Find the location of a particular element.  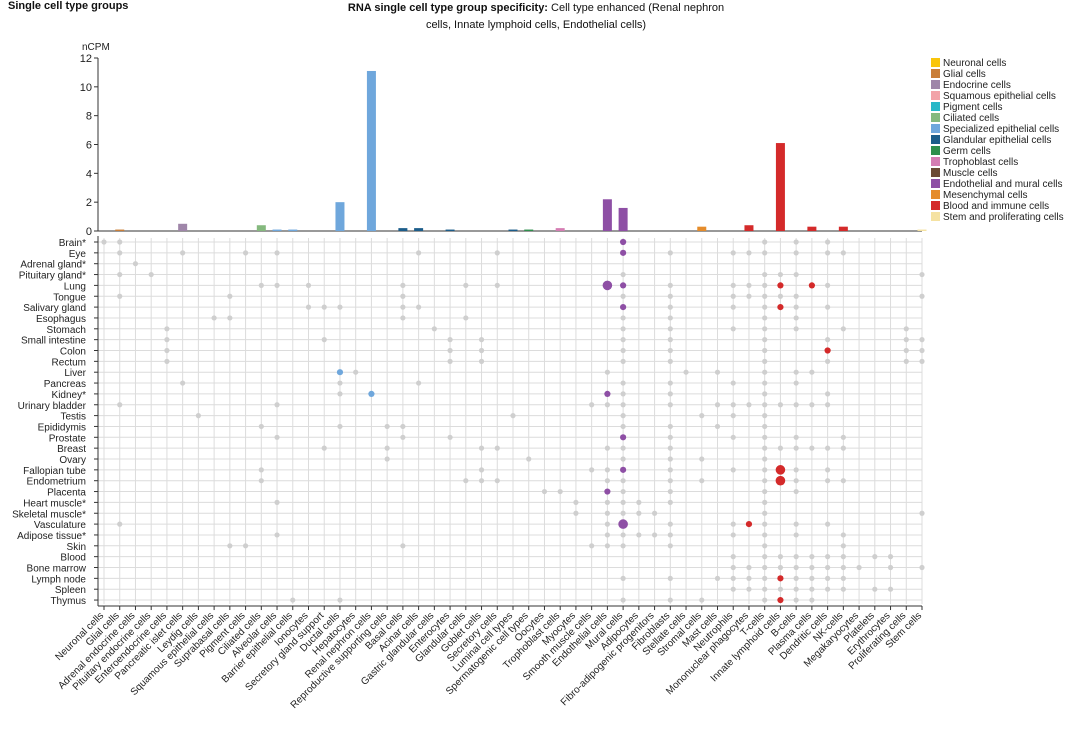

dot-salivary-gland-innate-lymphoid-cells is located at coordinates (780, 307).